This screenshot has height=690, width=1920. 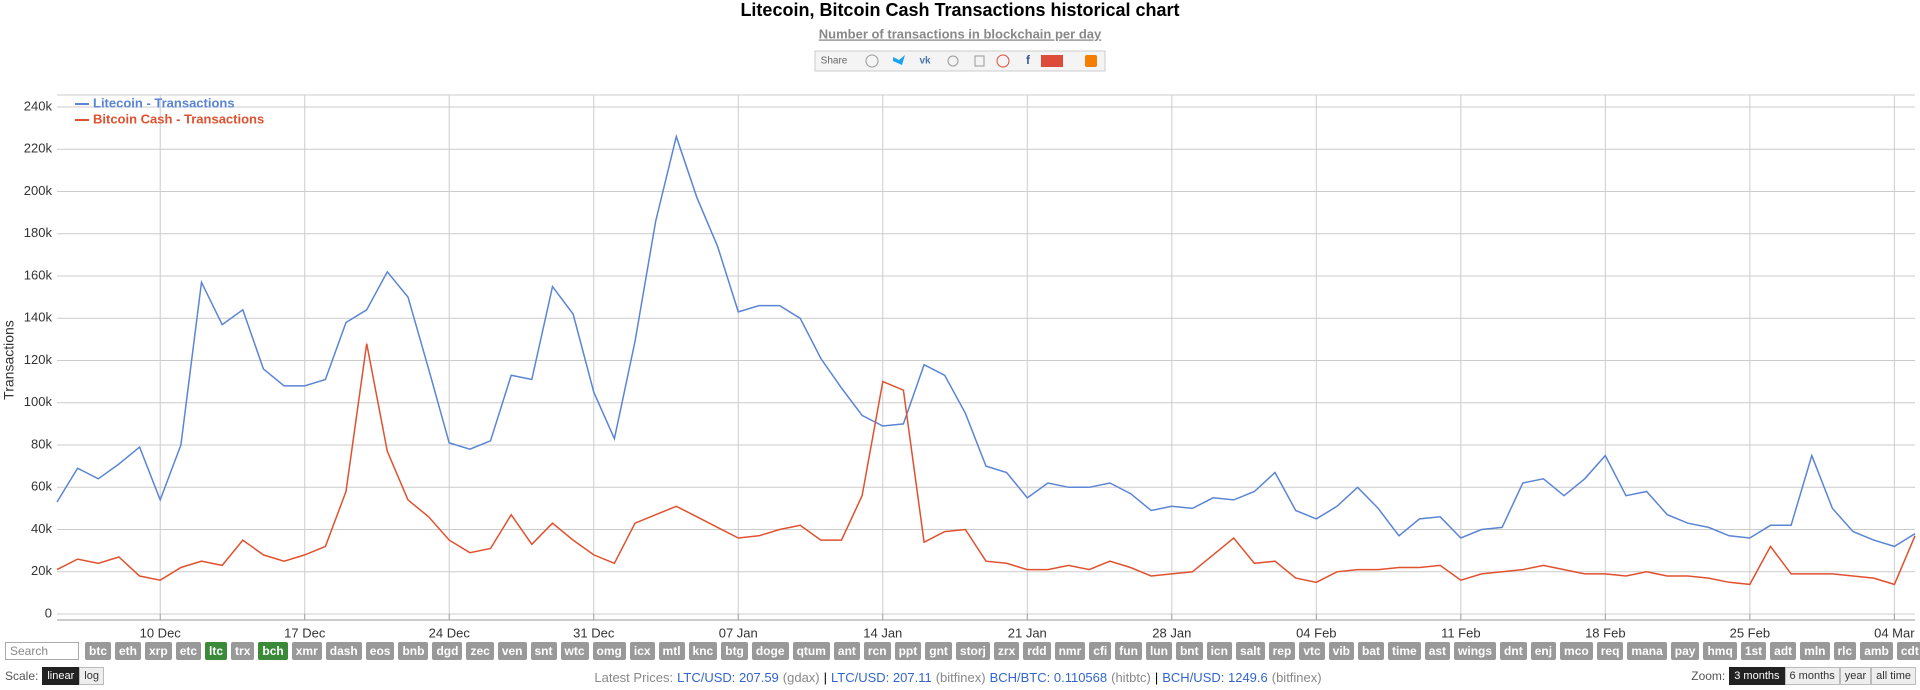 I want to click on coin-tag: ant, so click(x=846, y=651).